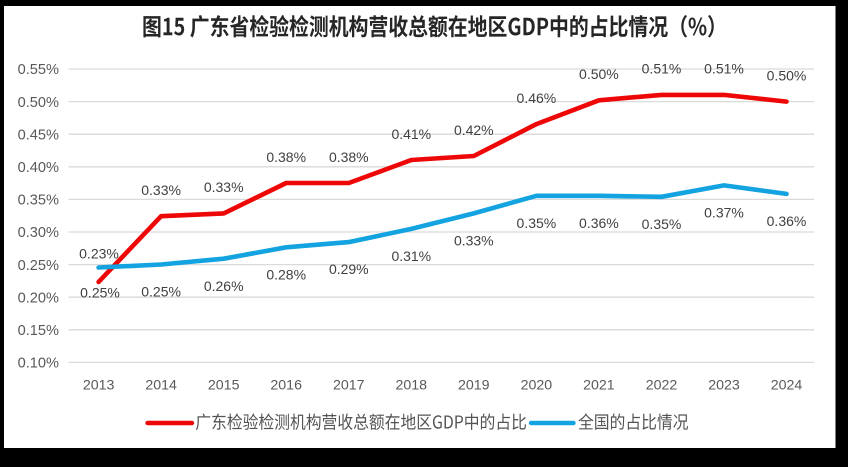 The height and width of the screenshot is (467, 848). What do you see at coordinates (224, 386) in the screenshot?
I see `svg-text: 2015` at bounding box center [224, 386].